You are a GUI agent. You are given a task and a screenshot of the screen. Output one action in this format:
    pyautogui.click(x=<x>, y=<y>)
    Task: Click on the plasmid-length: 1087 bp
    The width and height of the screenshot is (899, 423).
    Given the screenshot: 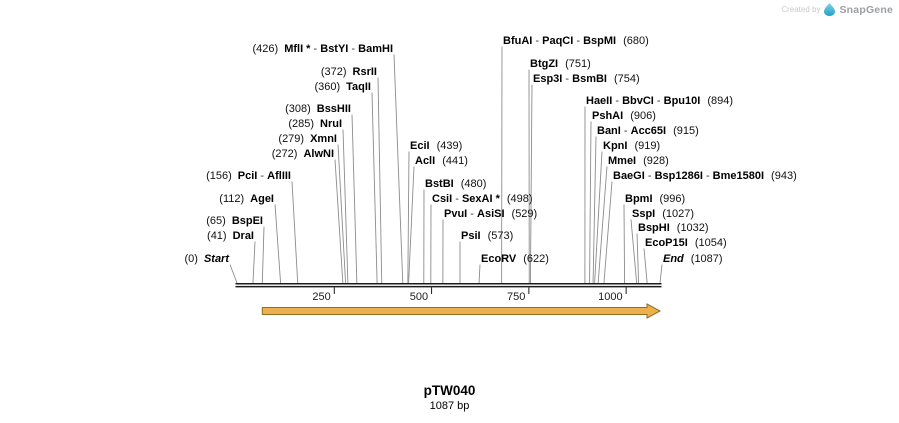 What is the action you would take?
    pyautogui.click(x=449, y=406)
    